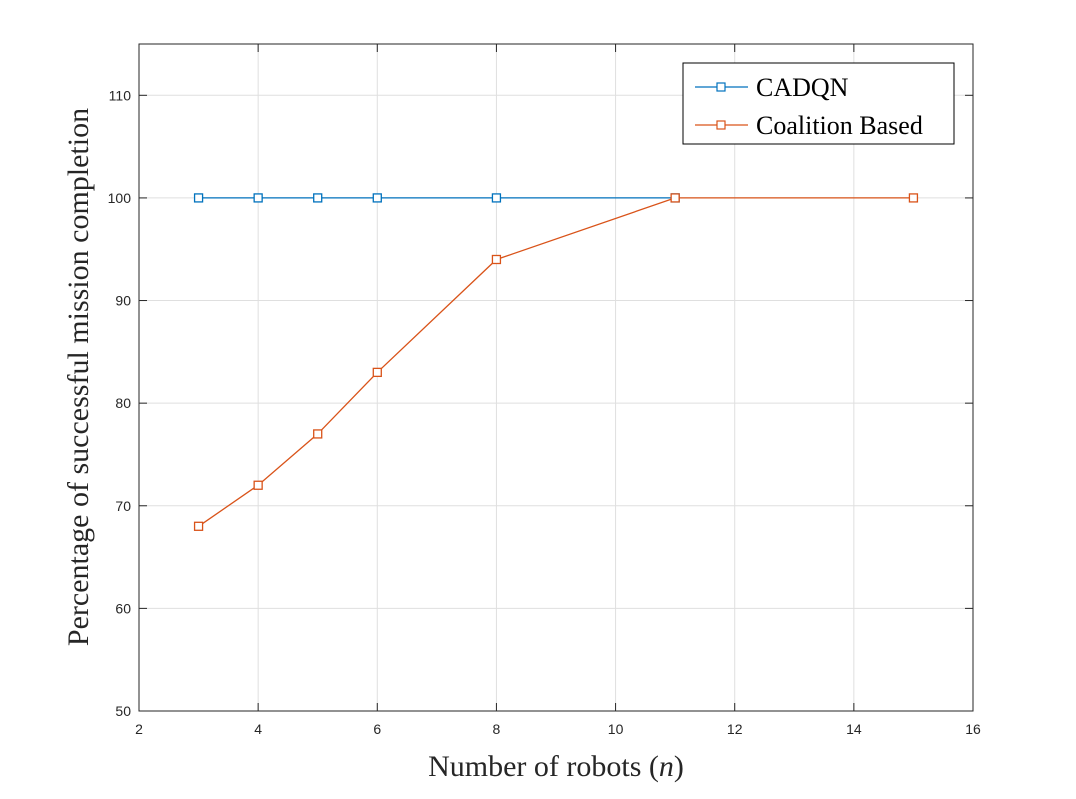  I want to click on y-tick-label: 100, so click(120, 198).